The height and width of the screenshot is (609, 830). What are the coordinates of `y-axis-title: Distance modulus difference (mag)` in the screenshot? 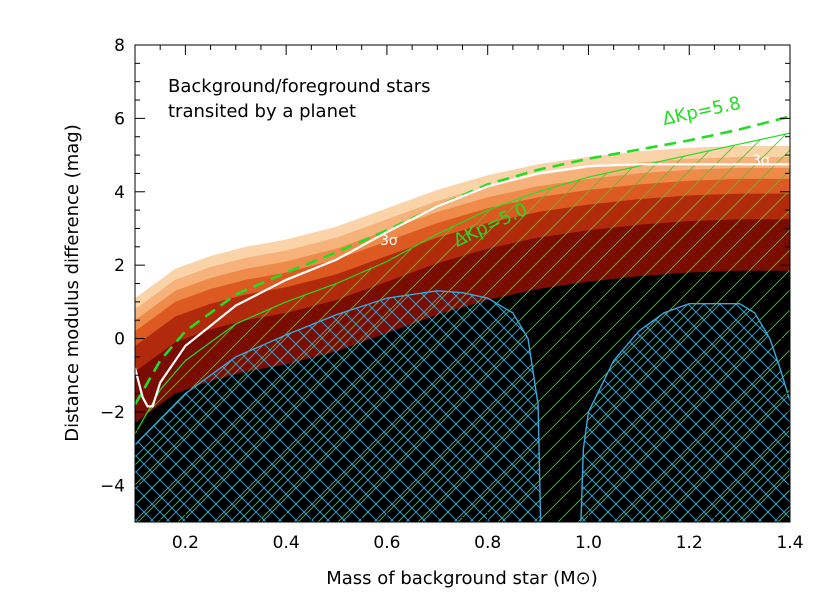 It's located at (72, 282).